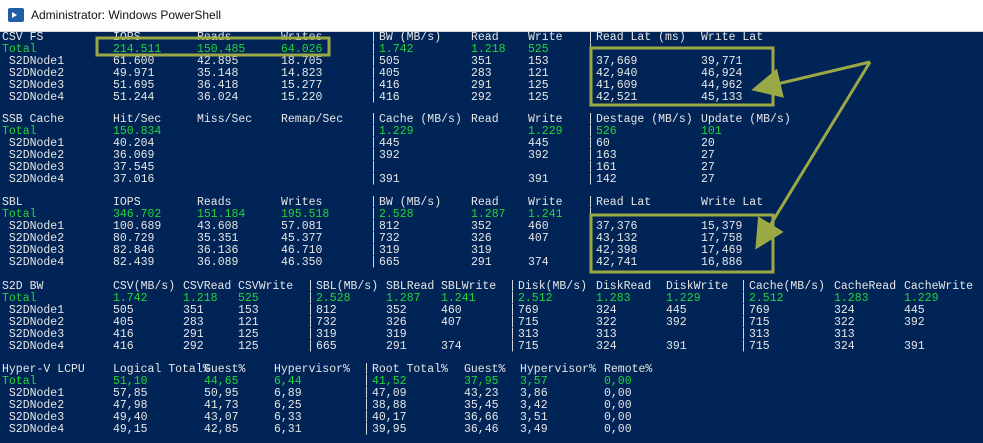 The height and width of the screenshot is (443, 983). I want to click on ssbcache-r1-c7: 526, so click(606, 131).